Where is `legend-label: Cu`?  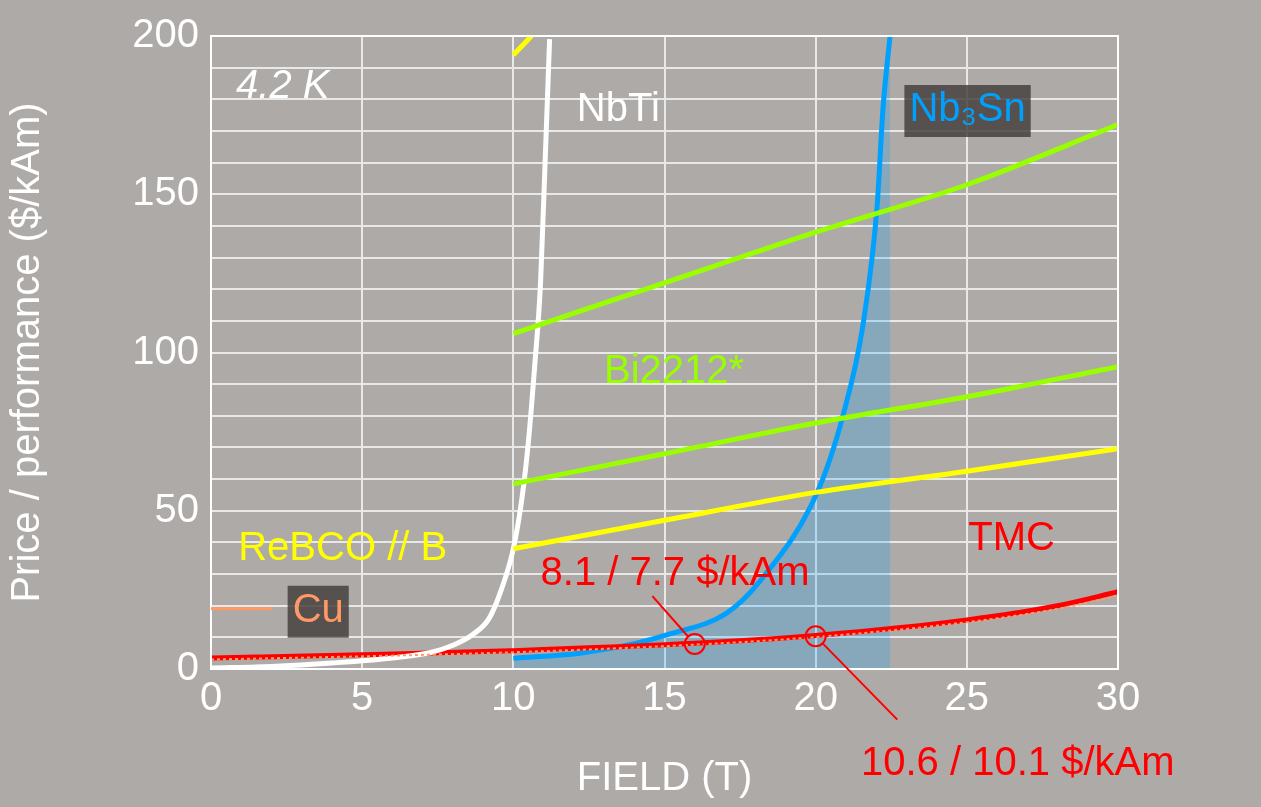
legend-label: Cu is located at coordinates (318, 607).